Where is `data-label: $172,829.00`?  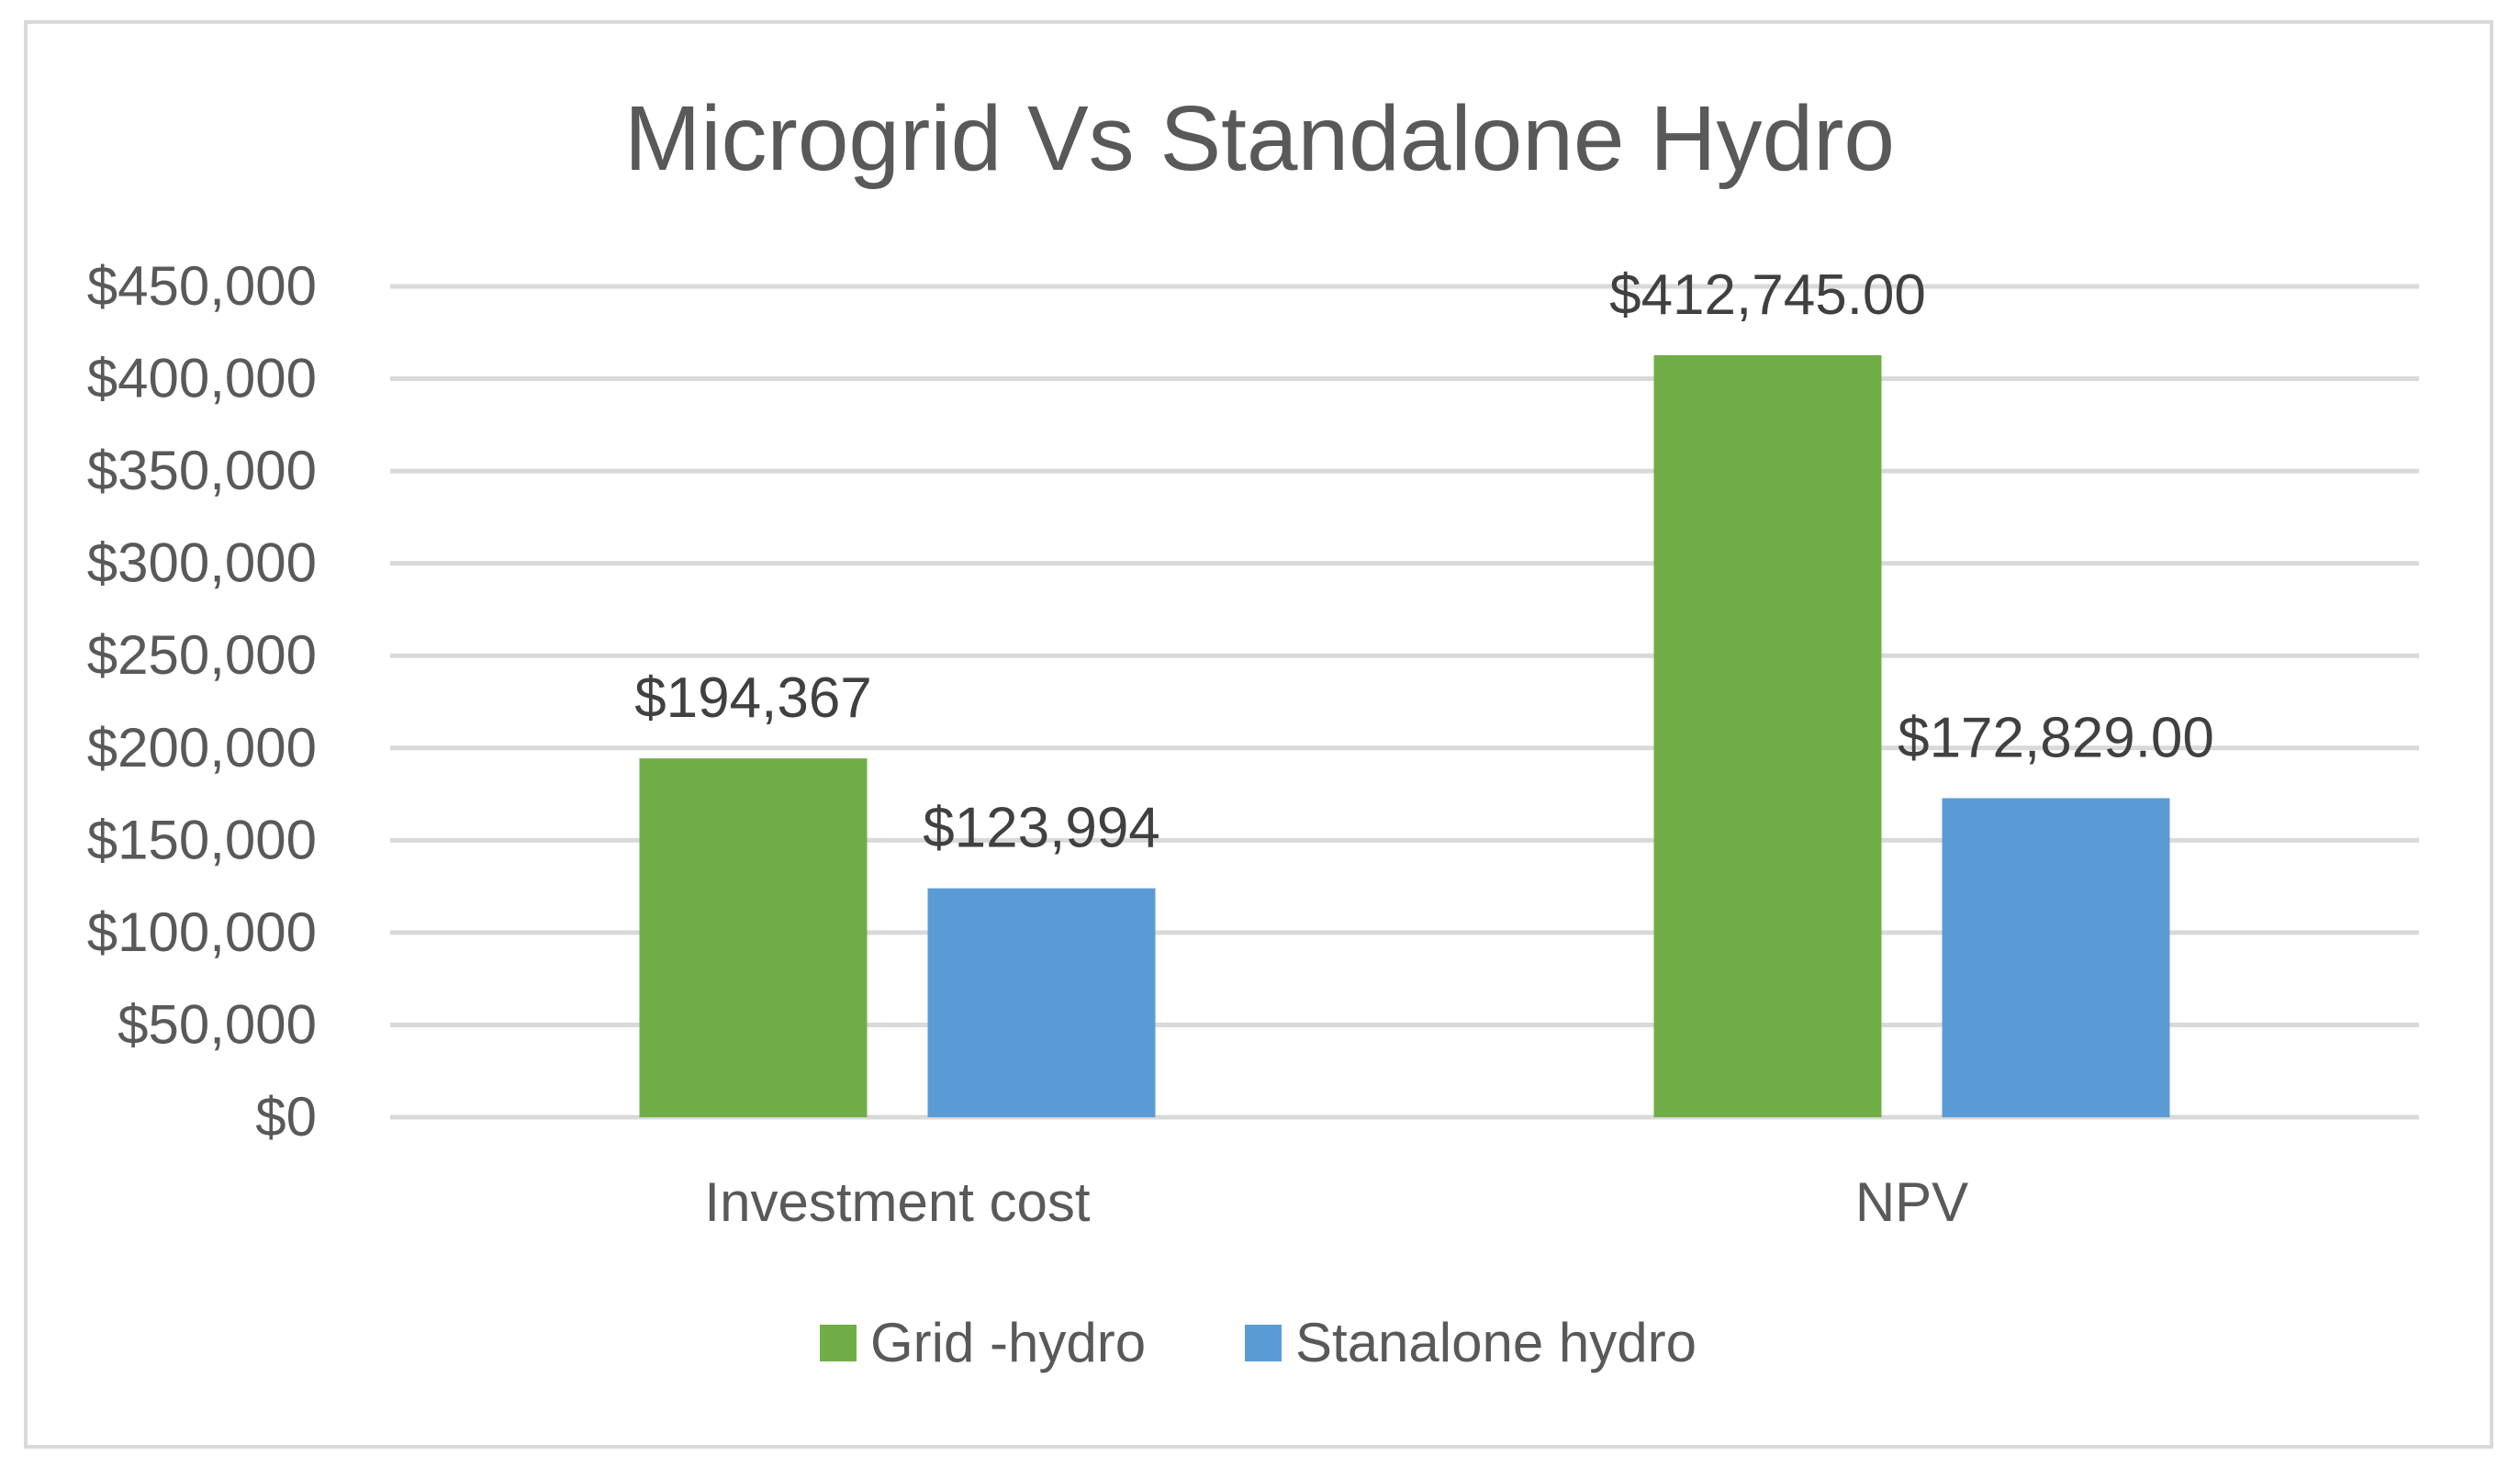
data-label: $172,829.00 is located at coordinates (2056, 737).